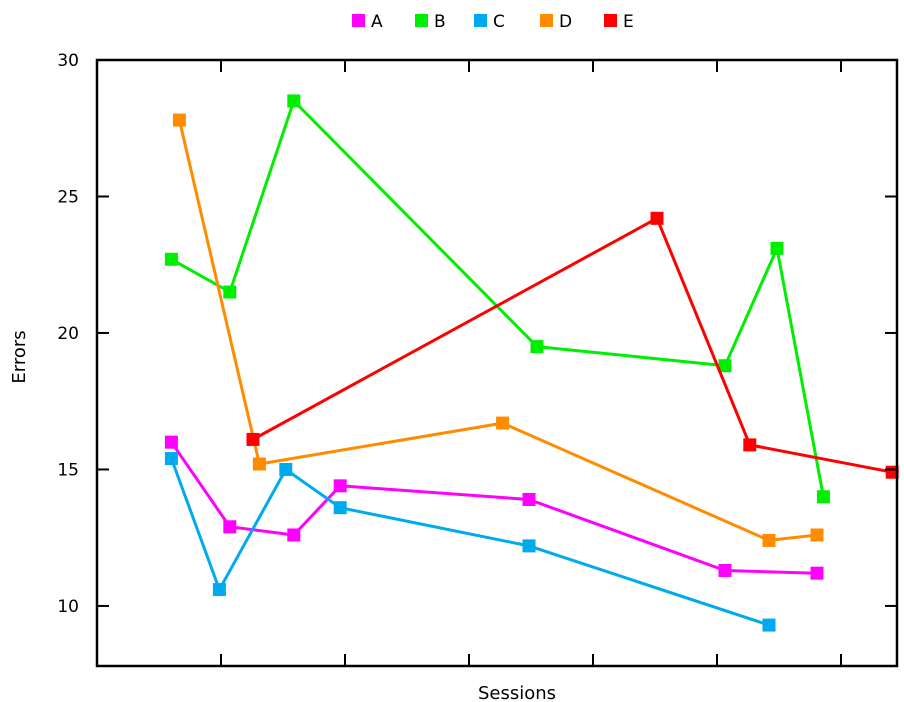 Image resolution: width=904 pixels, height=702 pixels. I want to click on legend-label: C, so click(499, 22).